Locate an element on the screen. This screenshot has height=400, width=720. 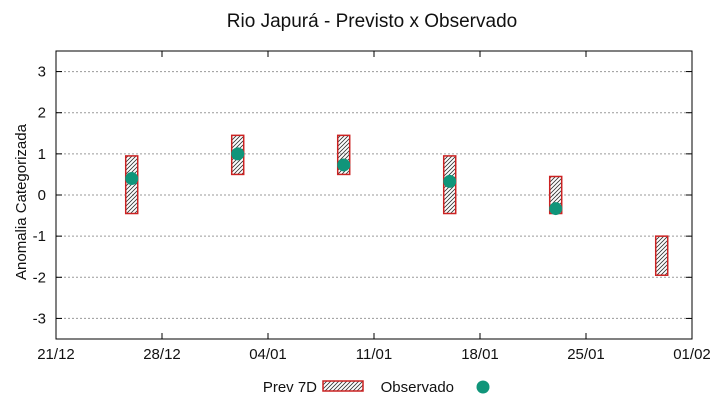
y-tick-label: 3 is located at coordinates (42, 72).